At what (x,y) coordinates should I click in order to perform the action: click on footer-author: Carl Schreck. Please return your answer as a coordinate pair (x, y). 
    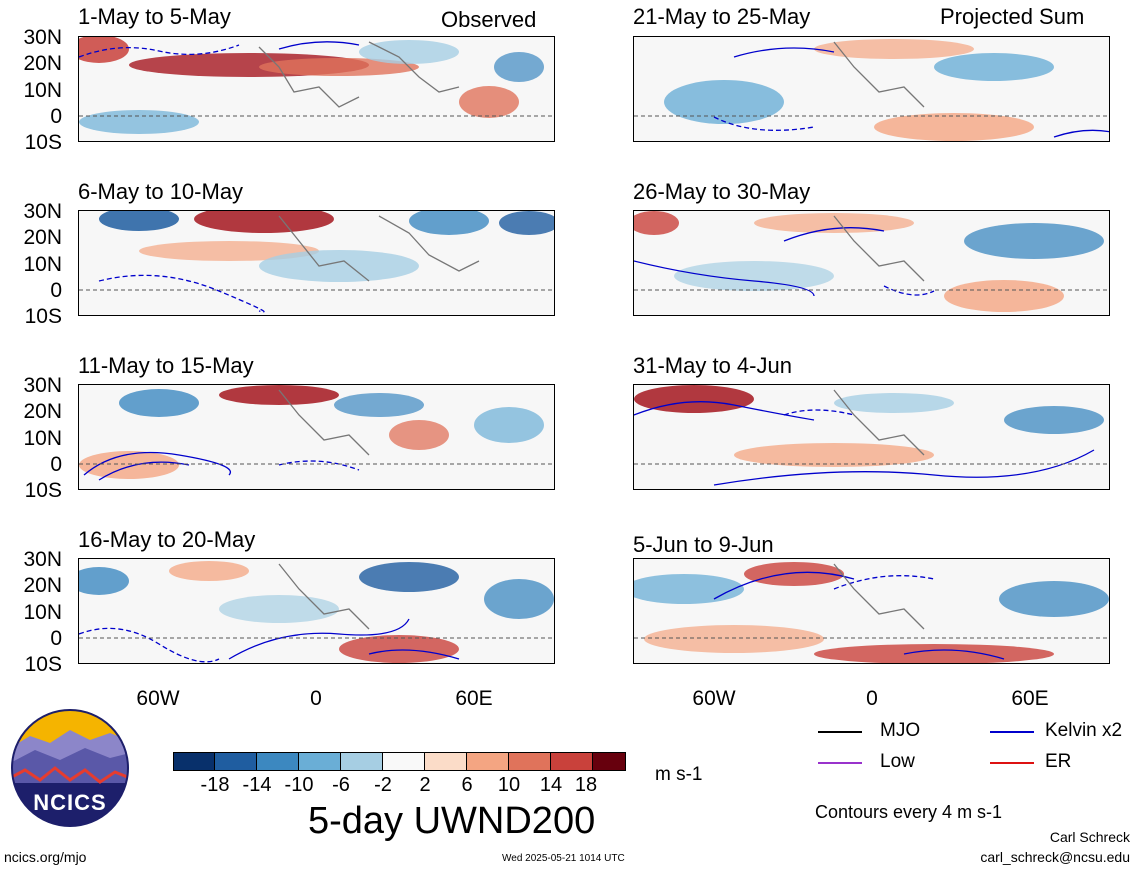
    Looking at the image, I should click on (1089, 837).